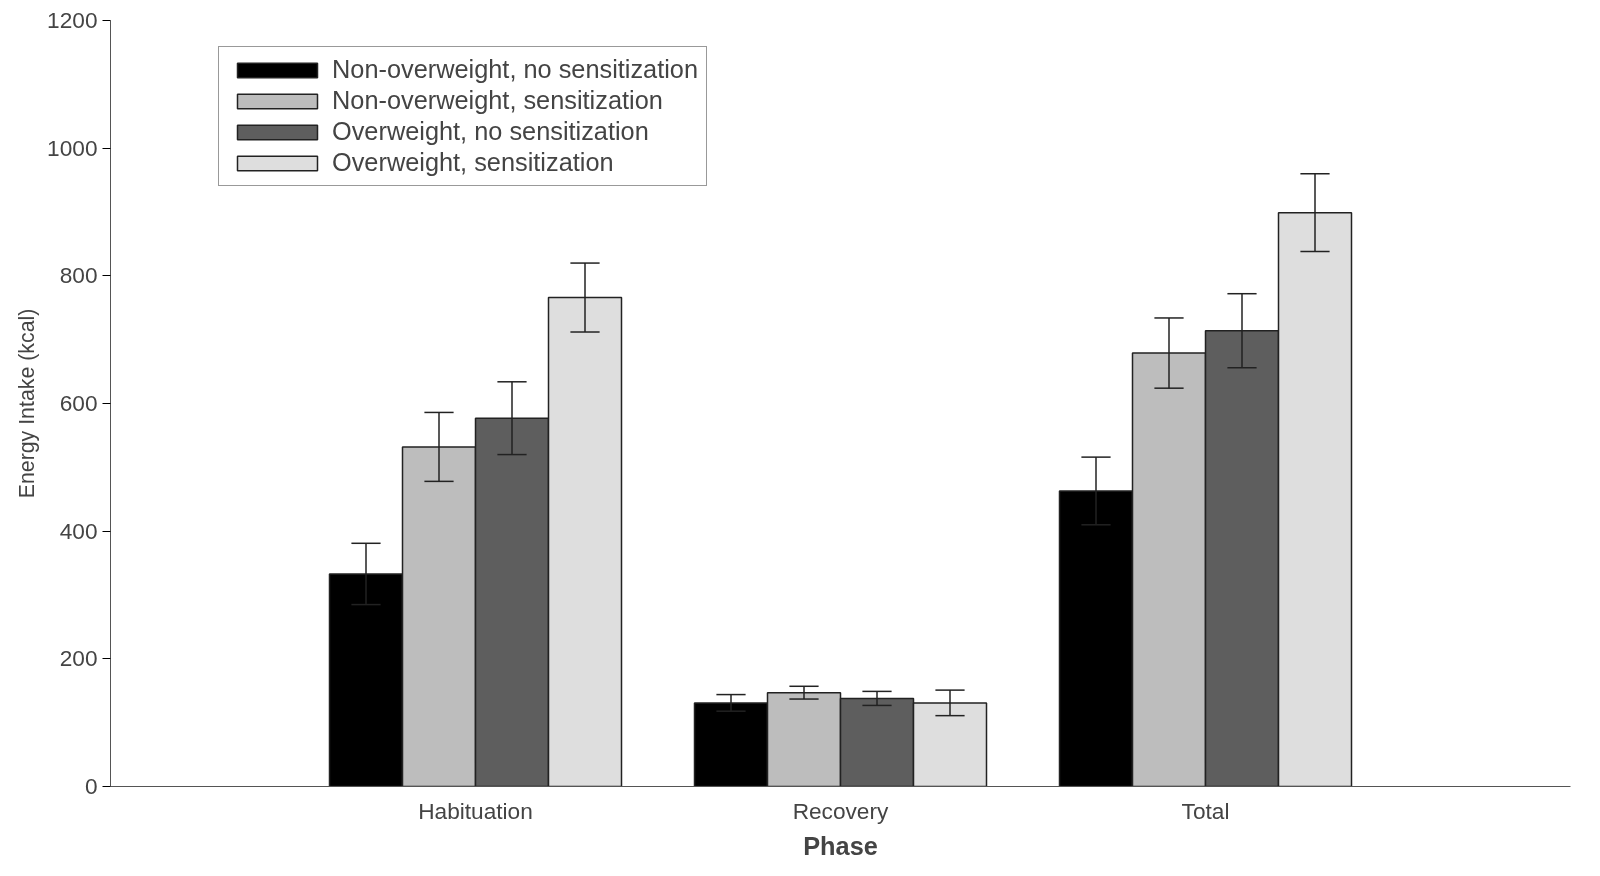 The width and height of the screenshot is (1600, 876). Describe the element at coordinates (78, 658) in the screenshot. I see `y-tick-label: 200` at that location.